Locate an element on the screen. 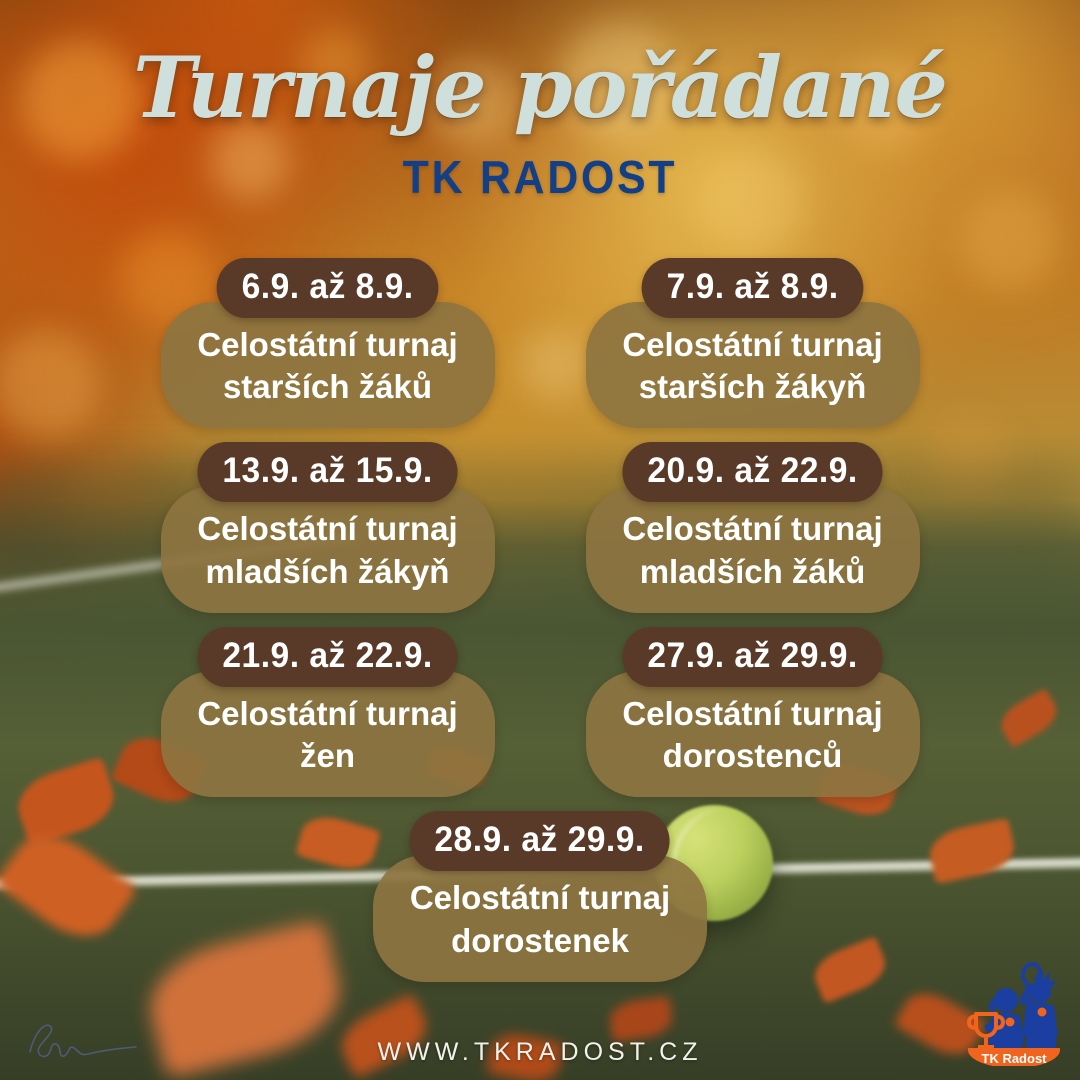  tournament-date-badge: 7.9. až 8.9. is located at coordinates (752, 288).